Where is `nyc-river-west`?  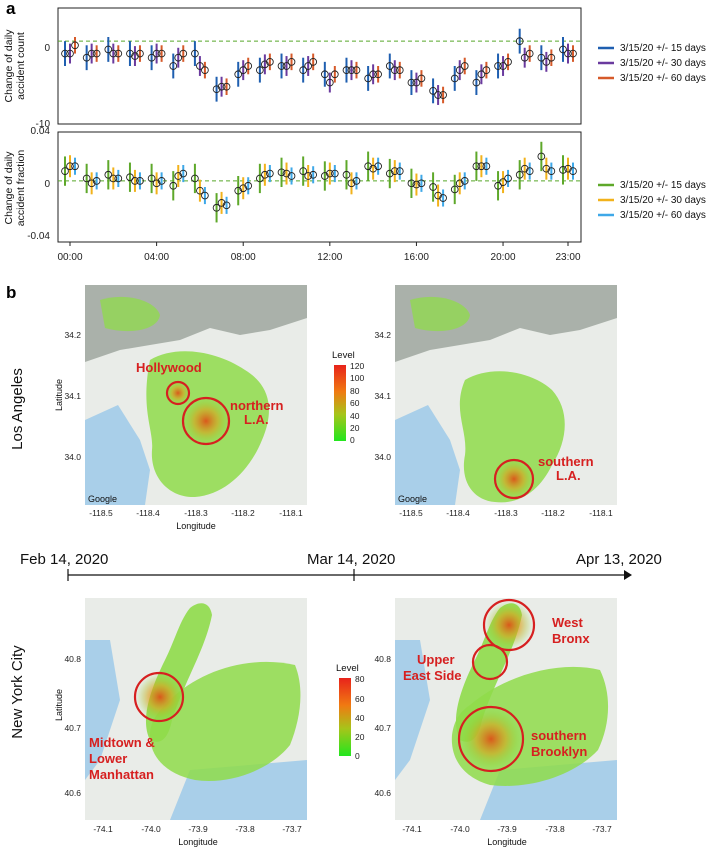
nyc-river-west is located at coordinates (102, 710).